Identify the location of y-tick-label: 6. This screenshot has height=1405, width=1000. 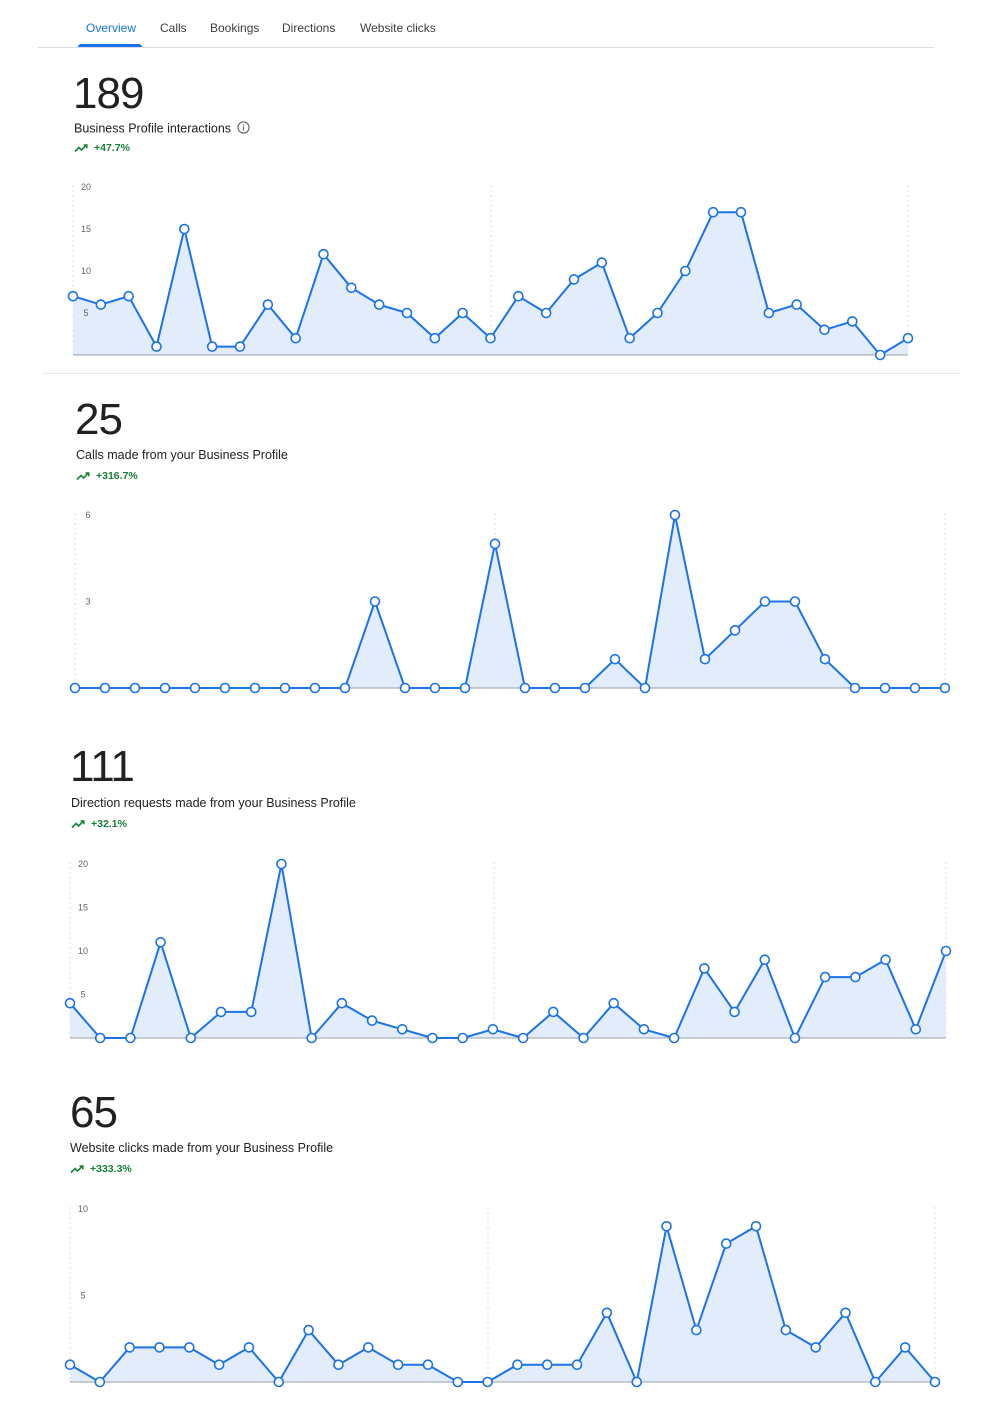
(87, 515).